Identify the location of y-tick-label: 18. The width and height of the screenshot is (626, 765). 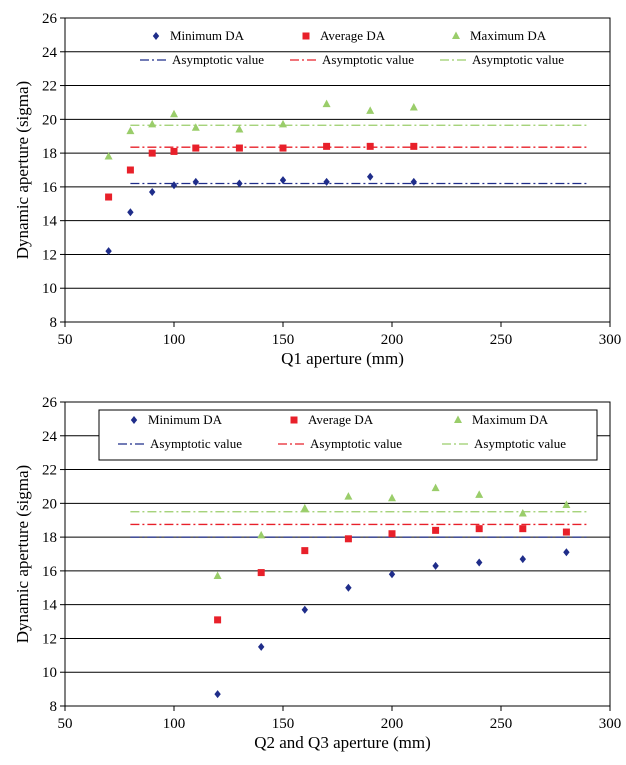
(49, 538).